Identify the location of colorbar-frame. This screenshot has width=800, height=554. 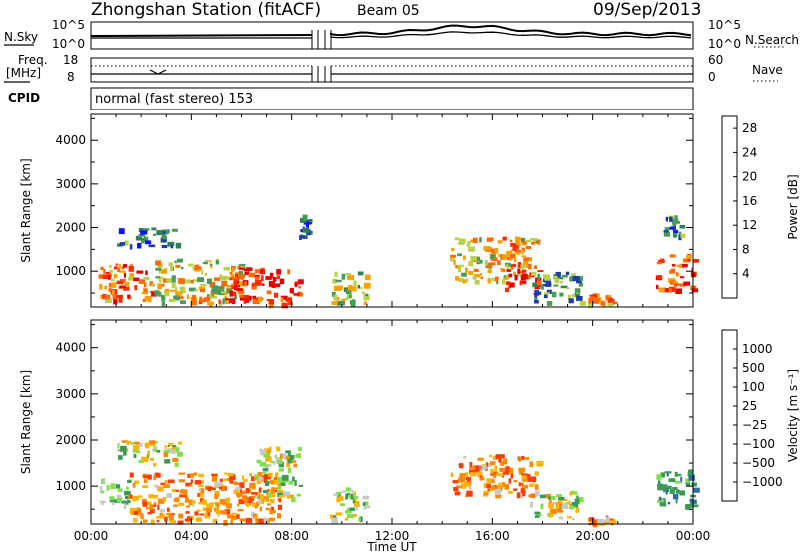
(729, 207).